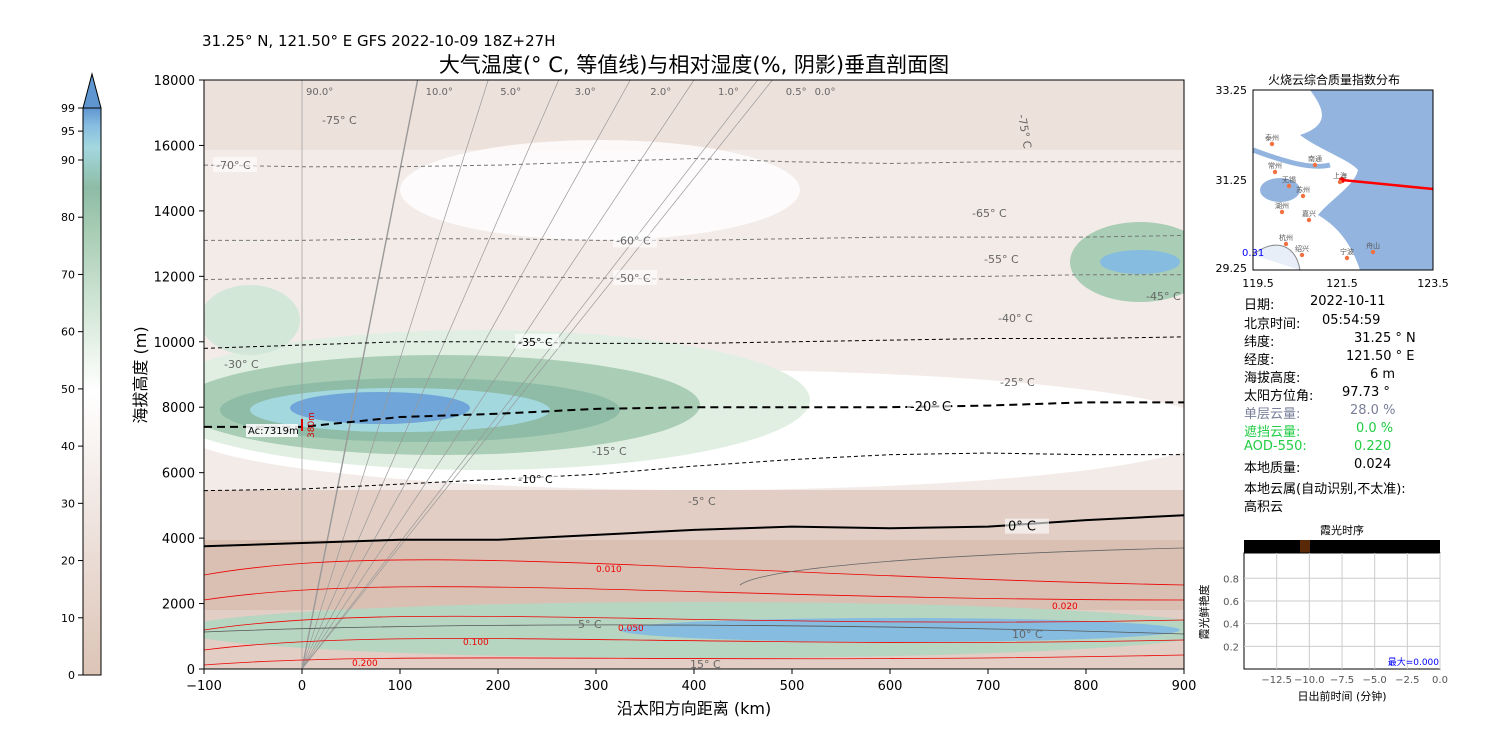 The image size is (1500, 750). I want to click on isotherm-label: -40° C, so click(1015, 318).